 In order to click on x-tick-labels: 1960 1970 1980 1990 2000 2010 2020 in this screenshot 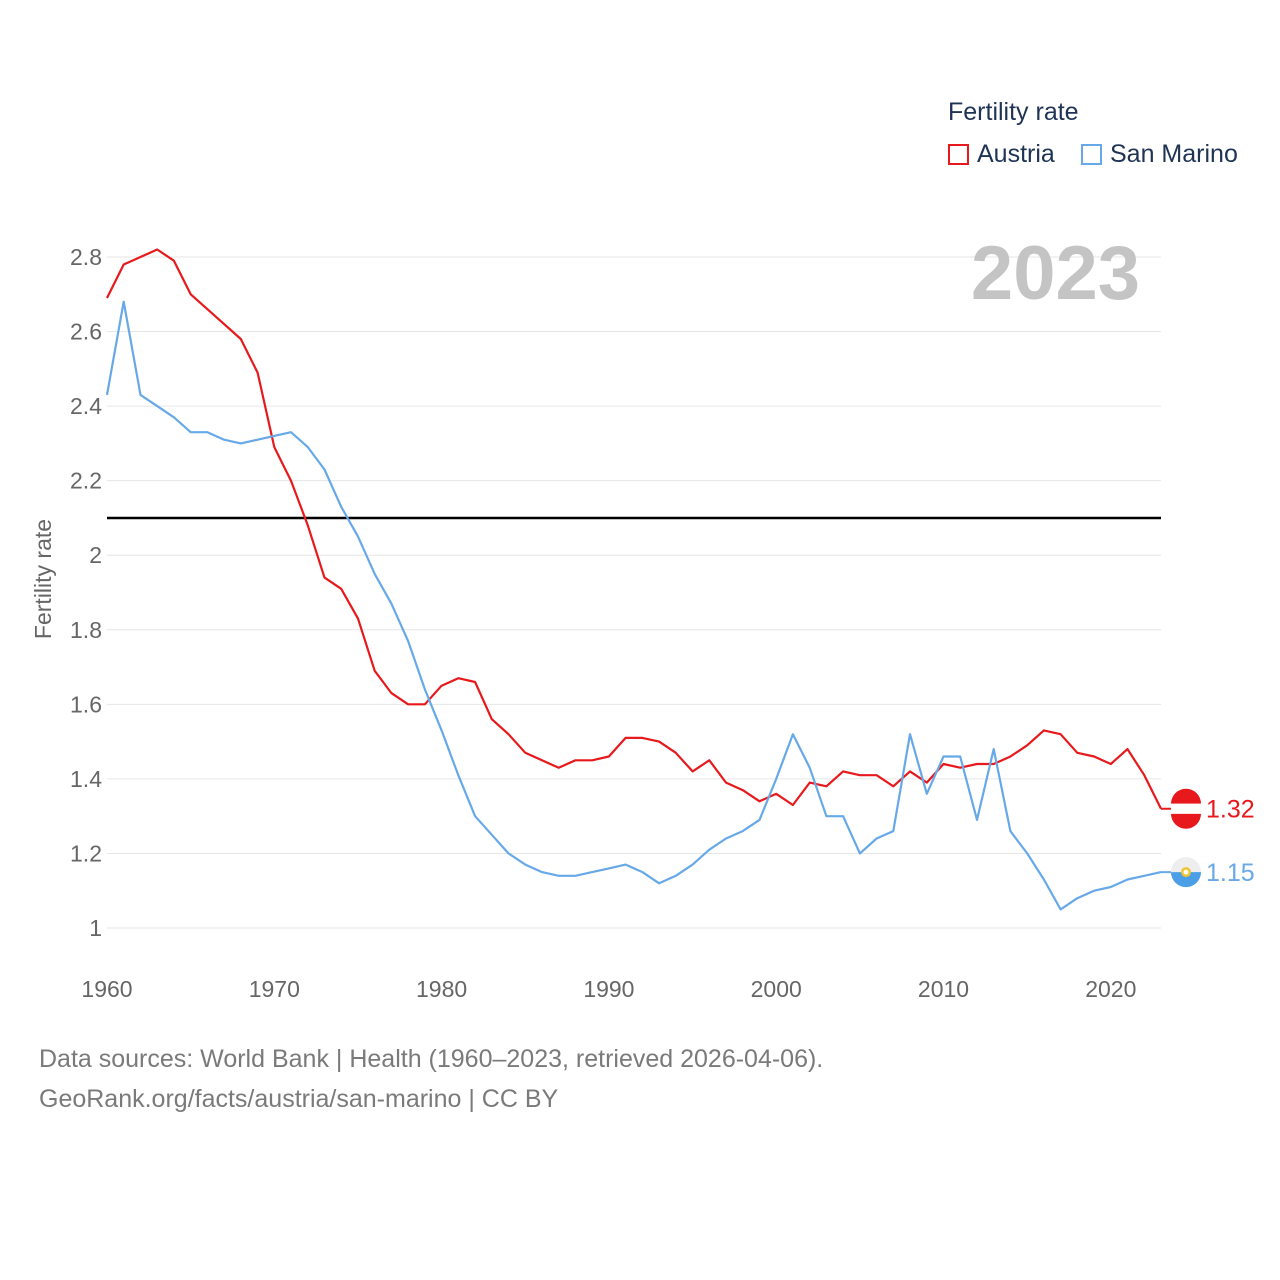, I will do `click(608, 989)`.